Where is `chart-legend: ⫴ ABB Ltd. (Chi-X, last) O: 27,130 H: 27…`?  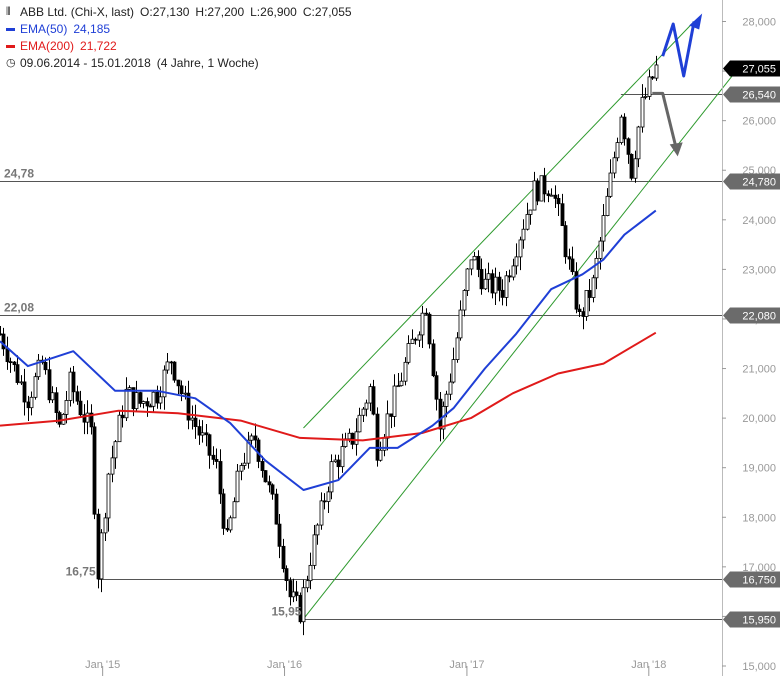 chart-legend: ⫴ ABB Ltd. (Chi-X, last) O: 27,130 H: 27… is located at coordinates (179, 38).